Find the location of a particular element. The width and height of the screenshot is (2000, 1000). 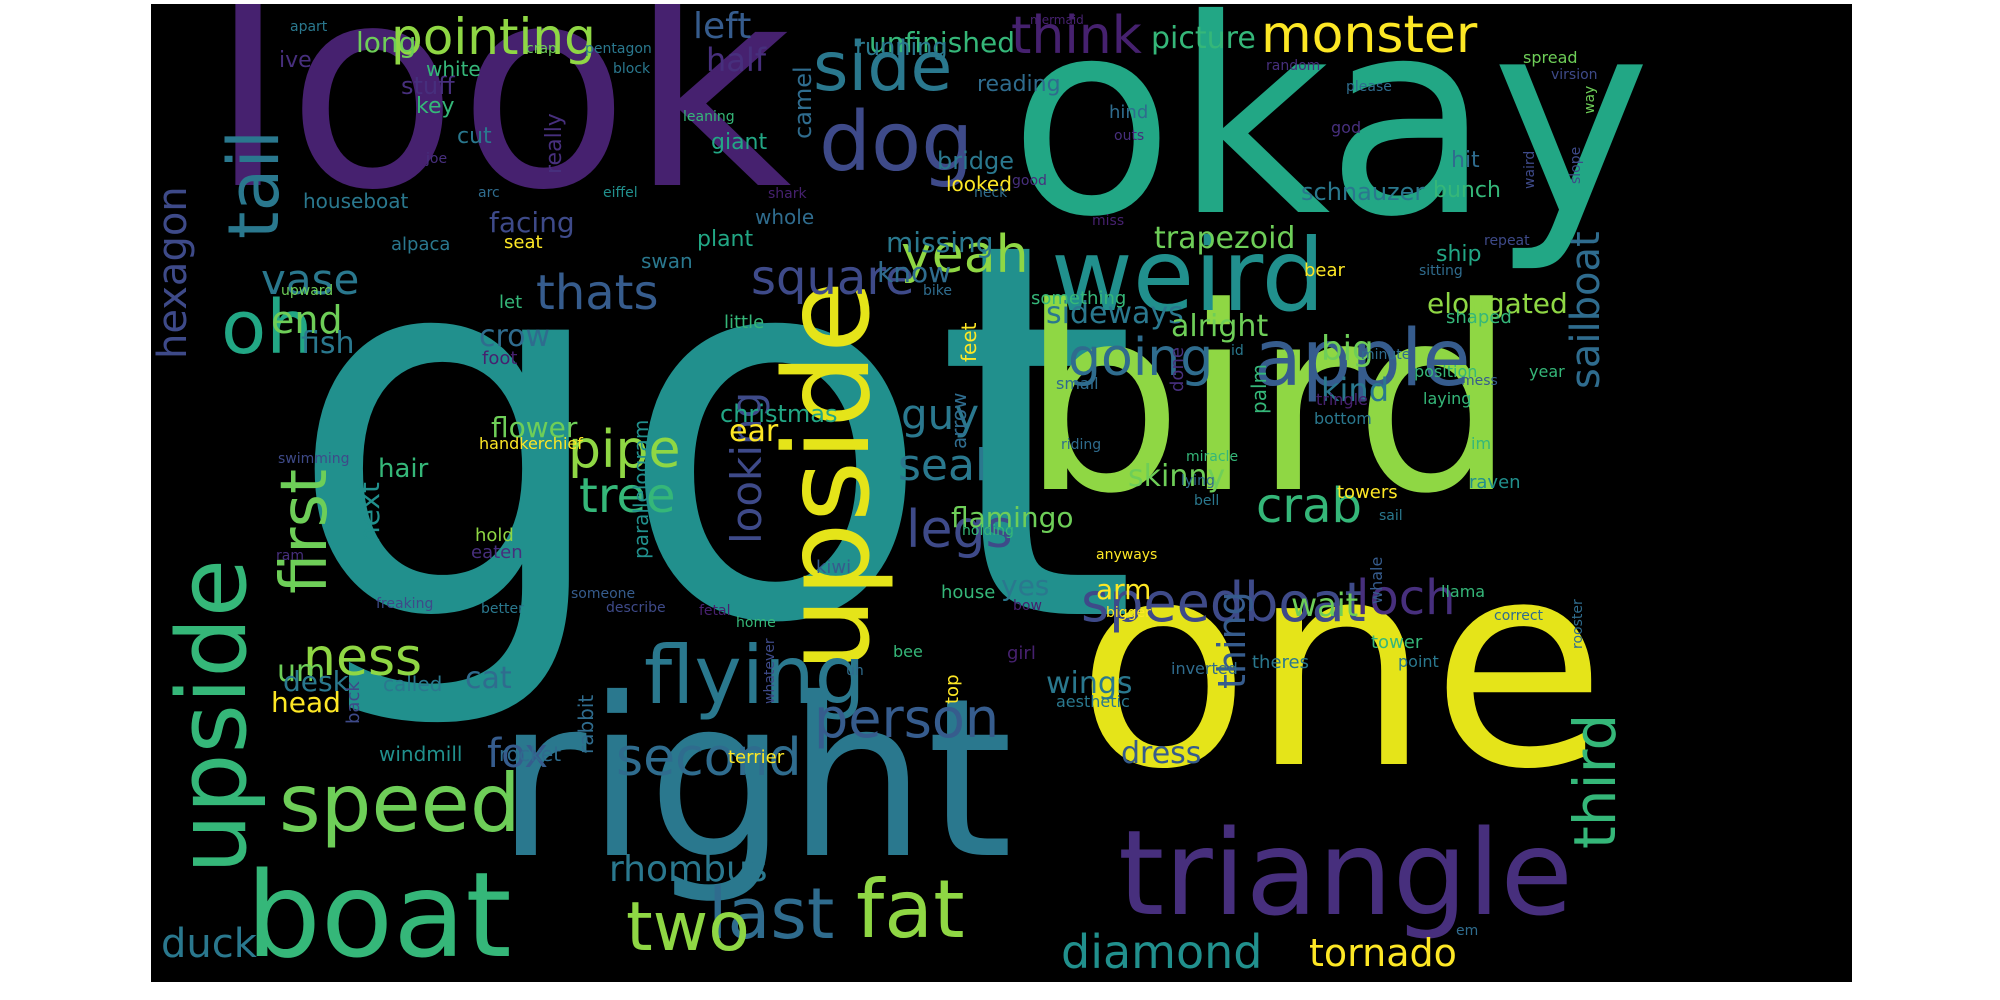

word-crow: crow is located at coordinates (515, 336).